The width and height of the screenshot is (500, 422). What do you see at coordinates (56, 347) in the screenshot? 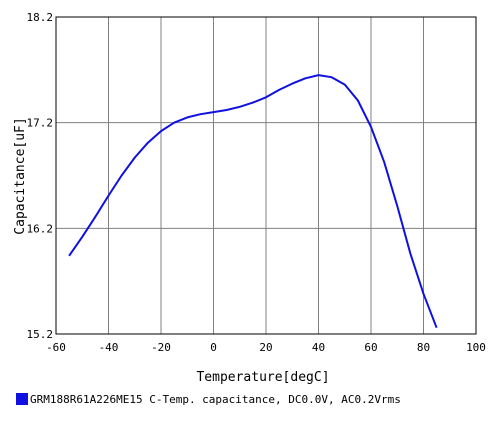
I see `x-tick-label: -60` at bounding box center [56, 347].